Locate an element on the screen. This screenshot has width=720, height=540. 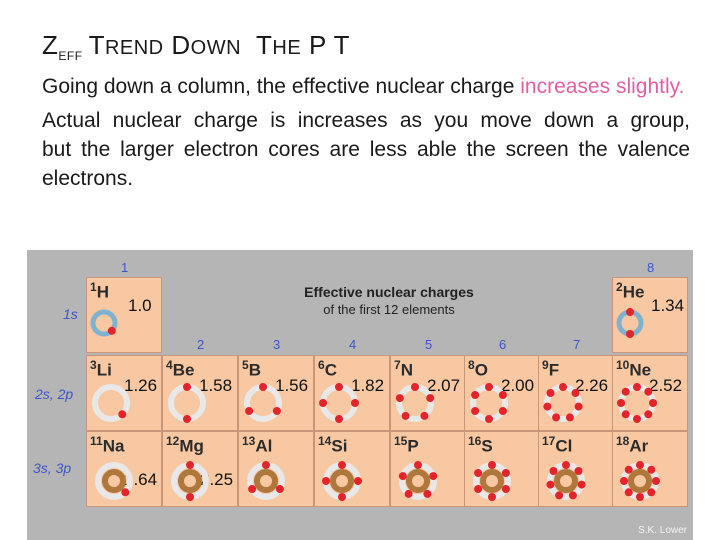
atom-s is located at coordinates (492, 481).